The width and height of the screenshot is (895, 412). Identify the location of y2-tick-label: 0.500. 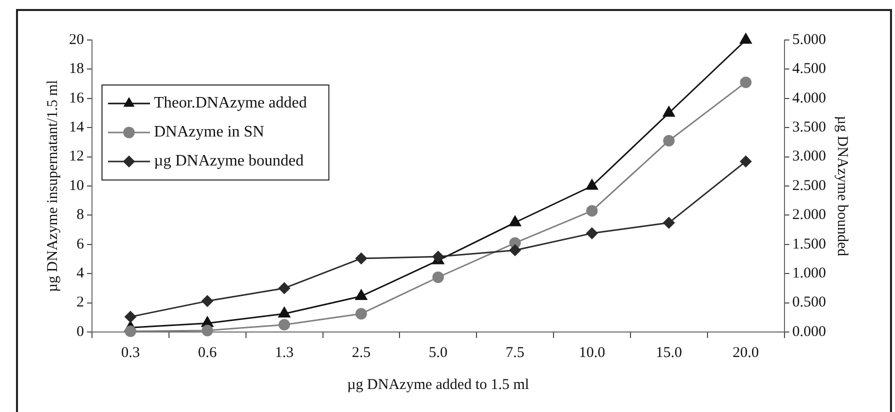
(809, 302).